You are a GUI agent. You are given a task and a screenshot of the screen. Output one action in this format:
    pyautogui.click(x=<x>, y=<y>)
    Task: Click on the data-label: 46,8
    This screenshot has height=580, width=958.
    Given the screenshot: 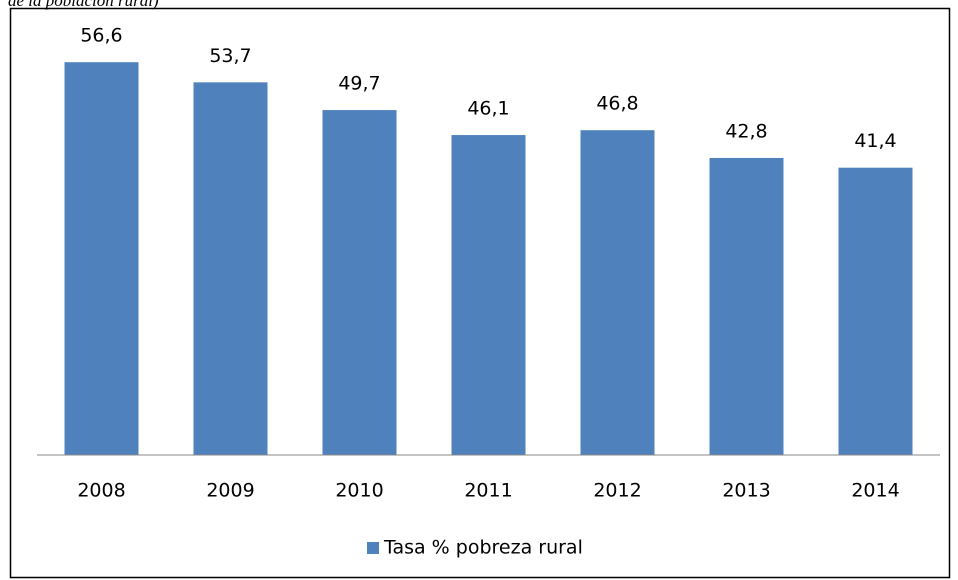 What is the action you would take?
    pyautogui.click(x=617, y=104)
    